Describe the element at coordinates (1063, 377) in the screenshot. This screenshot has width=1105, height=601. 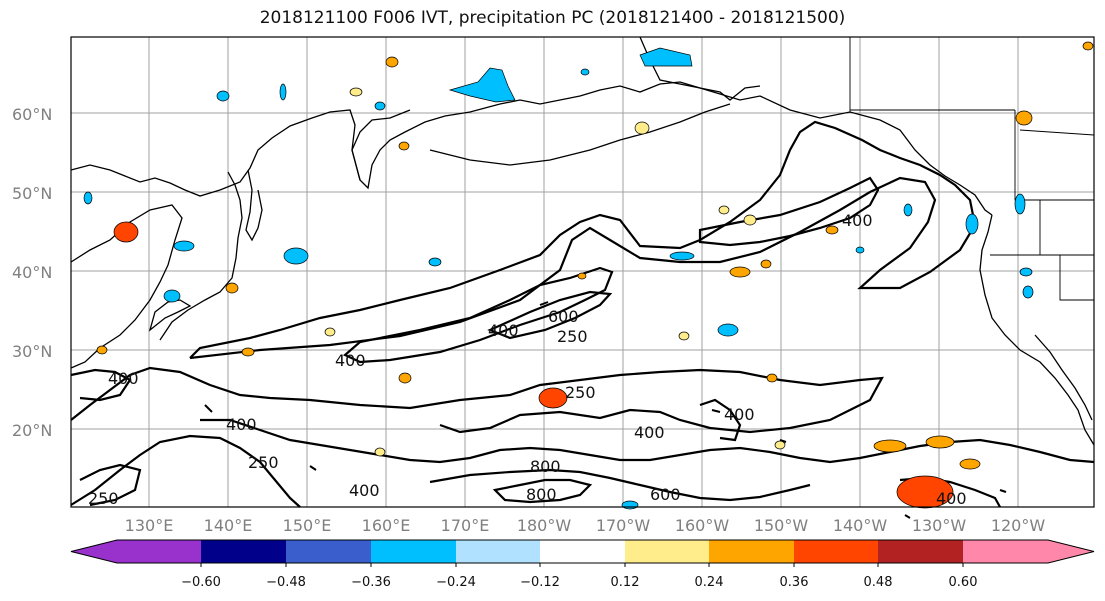
I see `coast-baja` at that location.